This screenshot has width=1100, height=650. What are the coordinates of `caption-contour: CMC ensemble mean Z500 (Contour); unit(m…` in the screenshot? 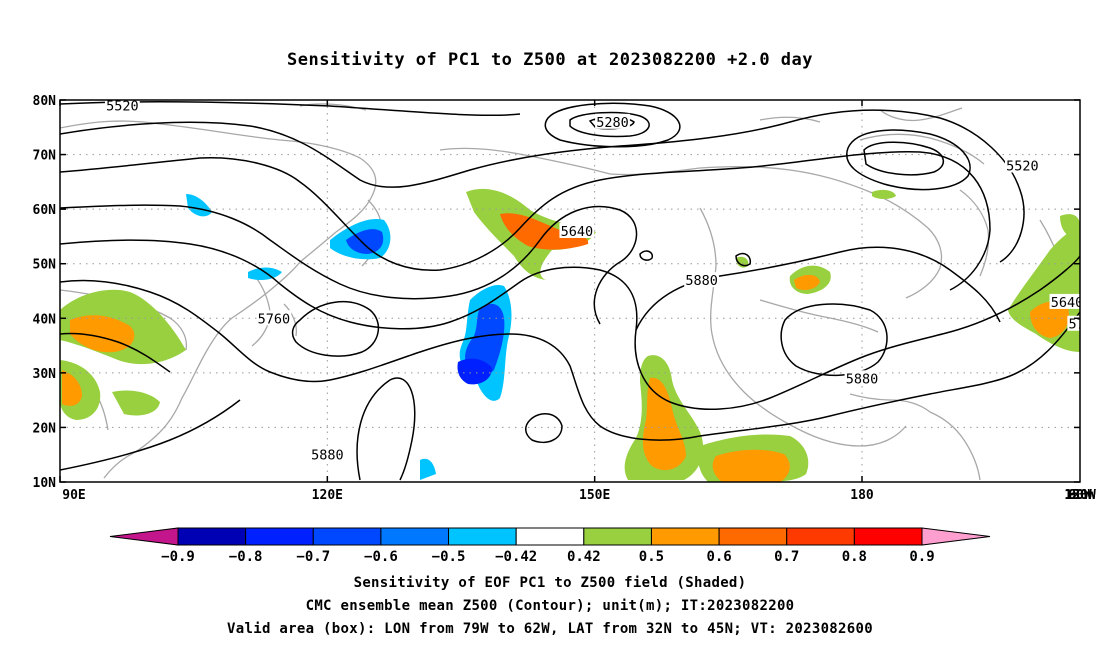 It's located at (550, 606).